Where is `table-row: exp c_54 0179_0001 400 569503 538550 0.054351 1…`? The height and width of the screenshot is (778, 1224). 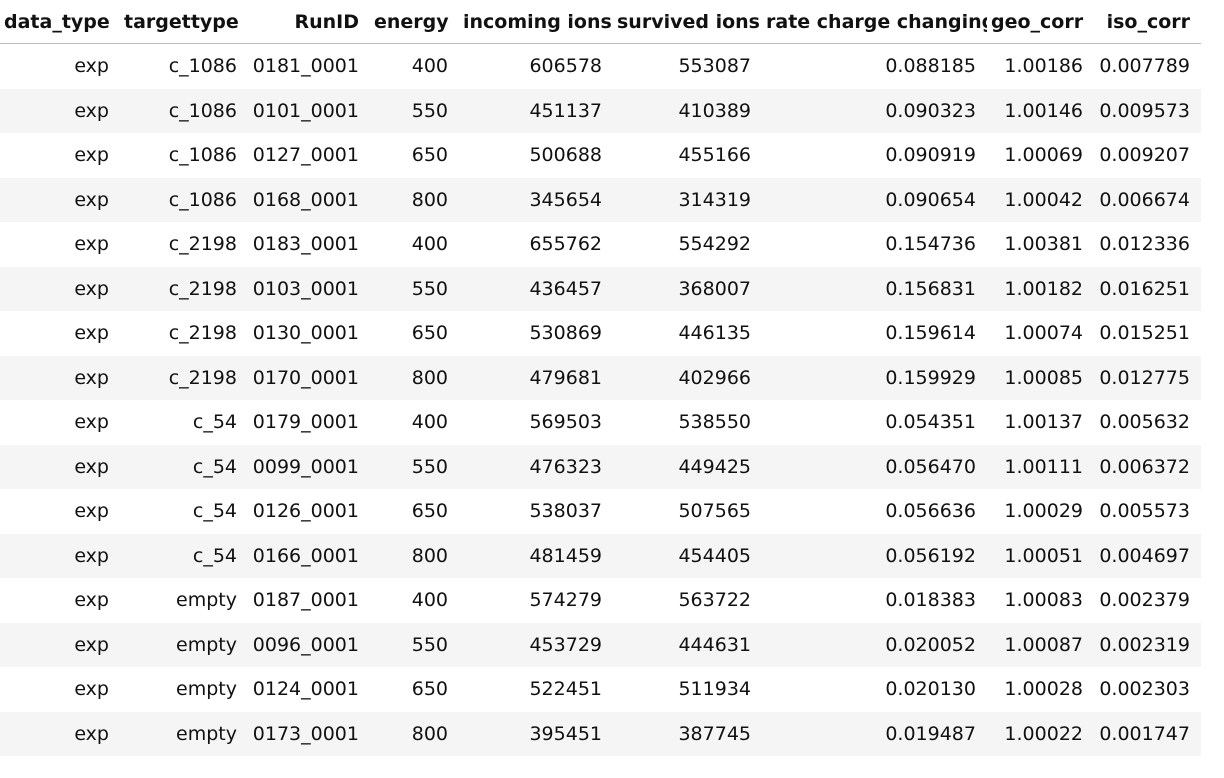 table-row: exp c_54 0179_0001 400 569503 538550 0.054351 1… is located at coordinates (600, 422).